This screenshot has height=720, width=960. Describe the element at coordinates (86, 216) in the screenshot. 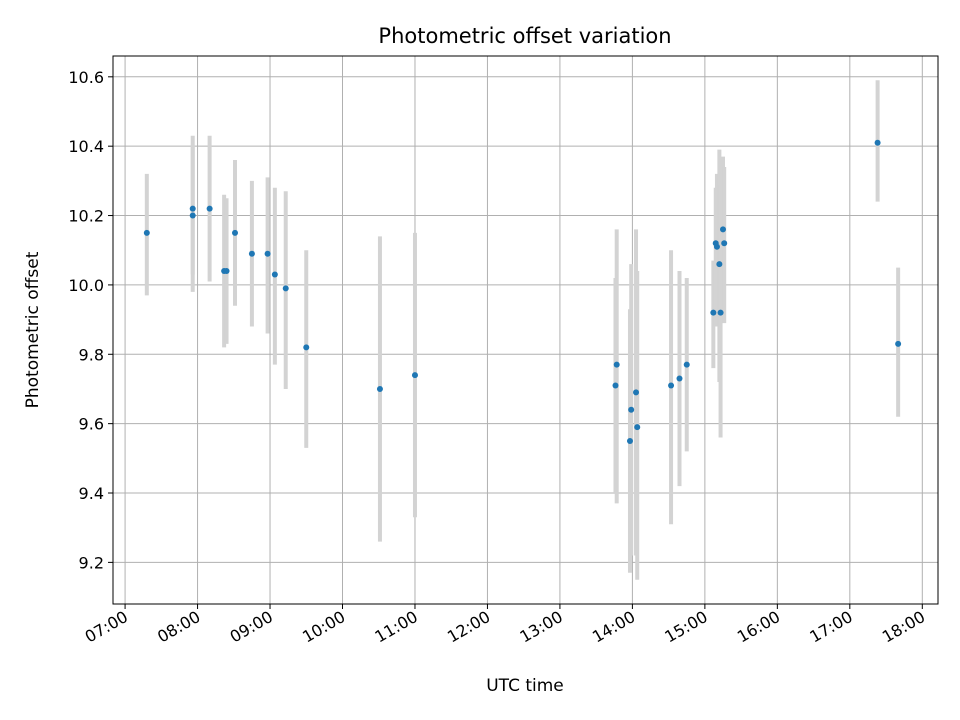

I see `y-tick-label: 10.2` at that location.